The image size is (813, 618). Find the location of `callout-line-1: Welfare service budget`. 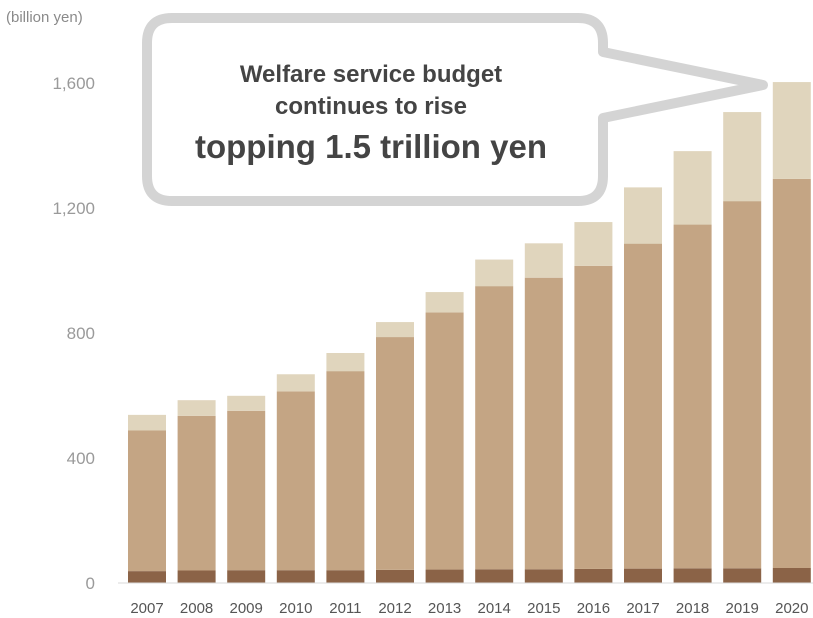

callout-line-1: Welfare service budget is located at coordinates (371, 74).